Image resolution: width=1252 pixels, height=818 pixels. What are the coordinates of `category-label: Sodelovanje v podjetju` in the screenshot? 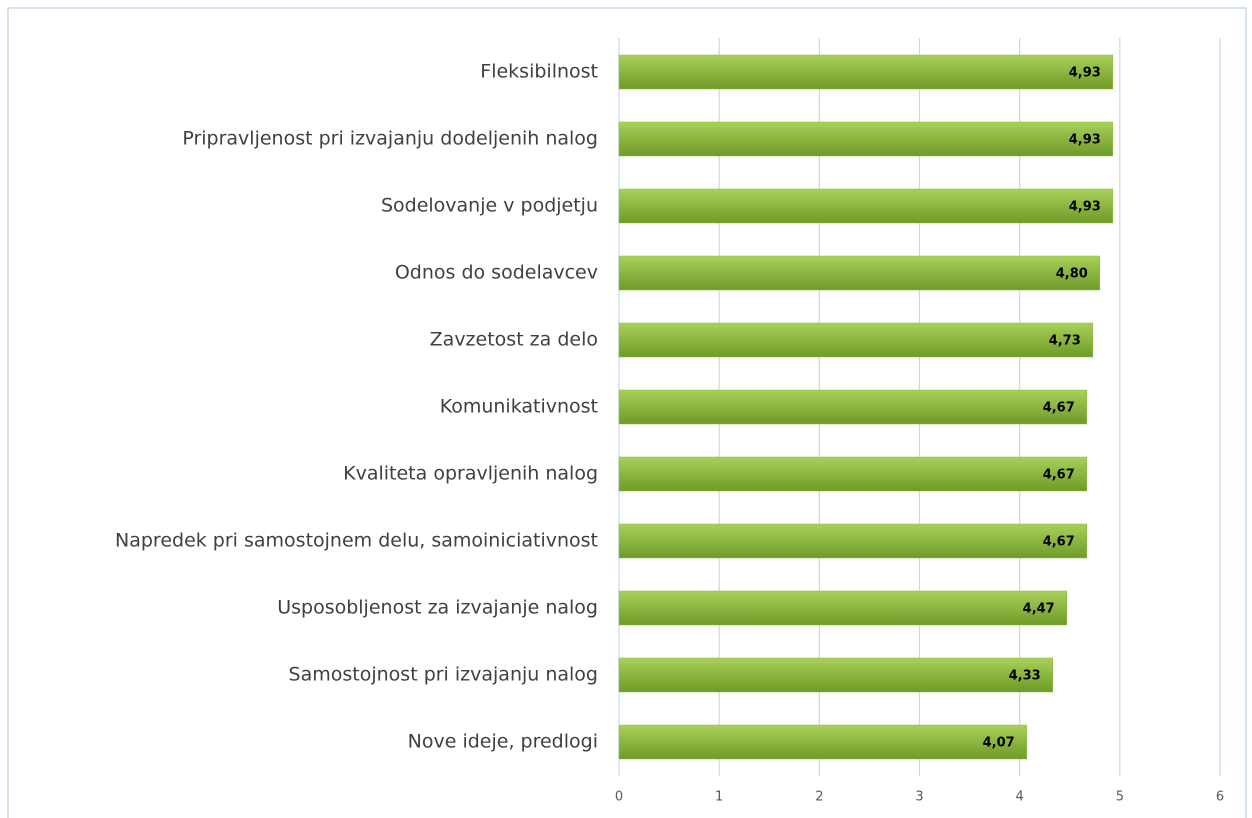 It's located at (489, 206).